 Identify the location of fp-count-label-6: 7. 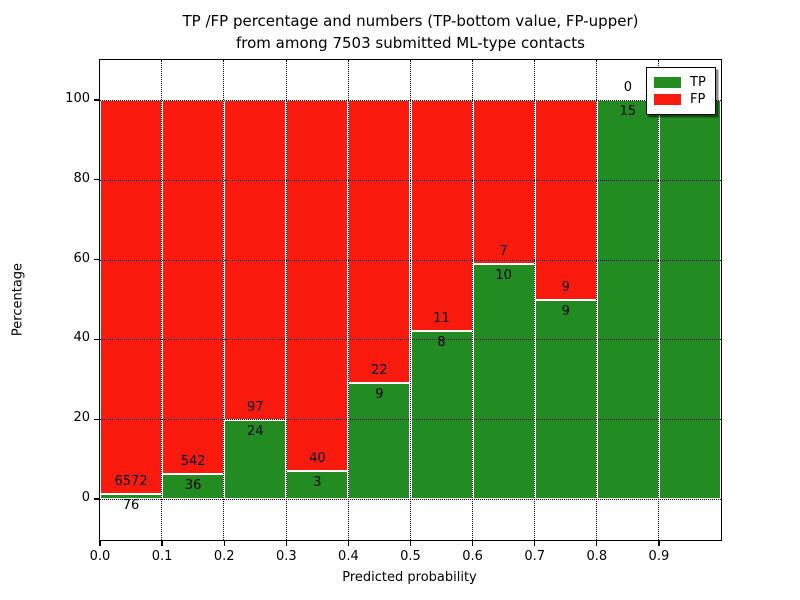
(503, 252).